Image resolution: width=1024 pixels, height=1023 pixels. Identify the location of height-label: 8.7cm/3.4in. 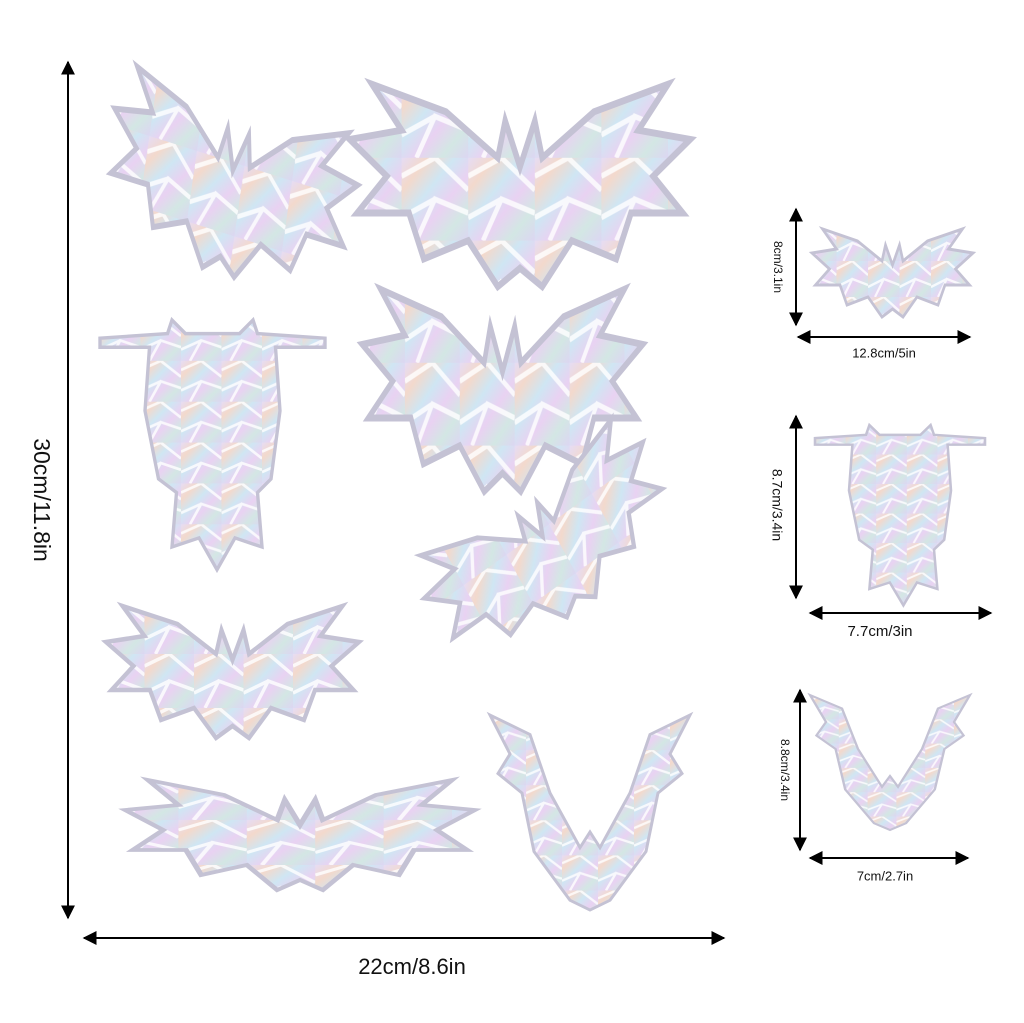
(777, 505).